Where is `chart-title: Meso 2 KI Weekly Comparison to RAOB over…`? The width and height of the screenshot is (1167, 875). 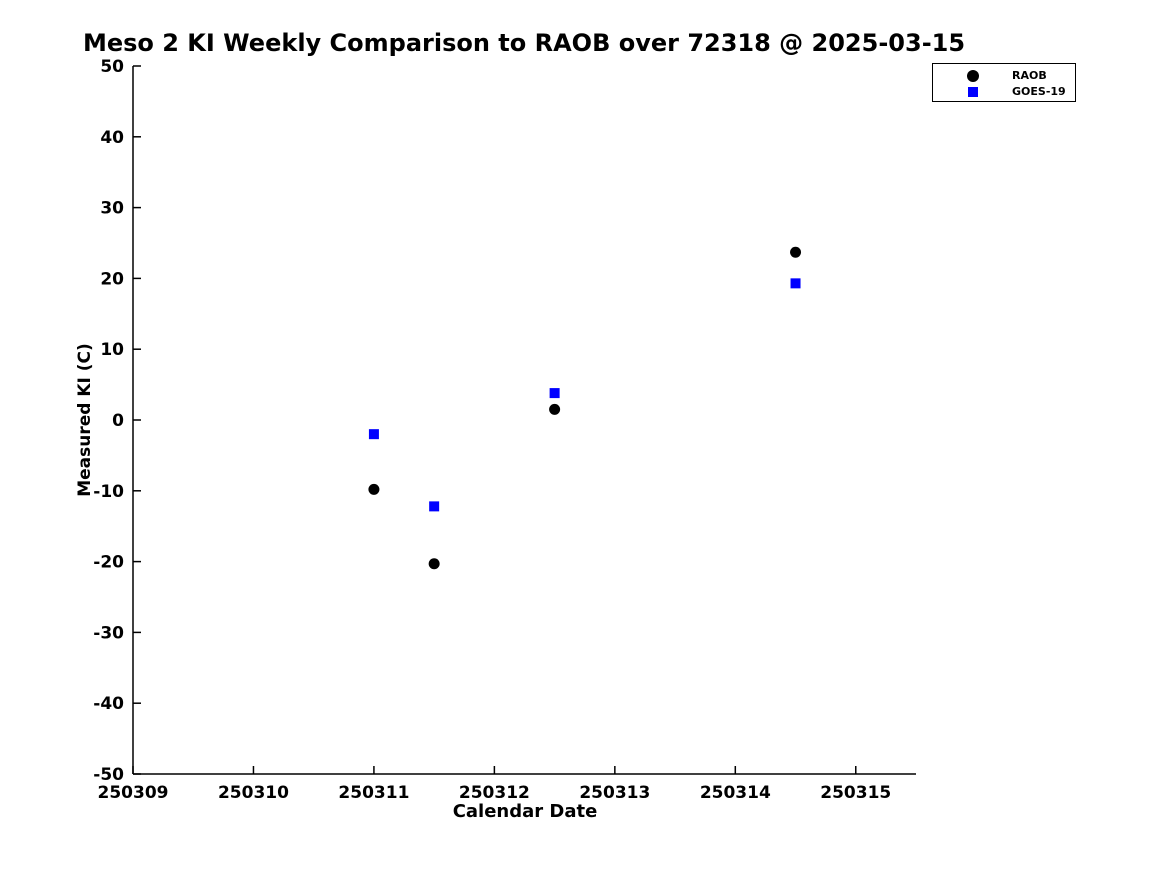 chart-title: Meso 2 KI Weekly Comparison to RAOB over… is located at coordinates (524, 43).